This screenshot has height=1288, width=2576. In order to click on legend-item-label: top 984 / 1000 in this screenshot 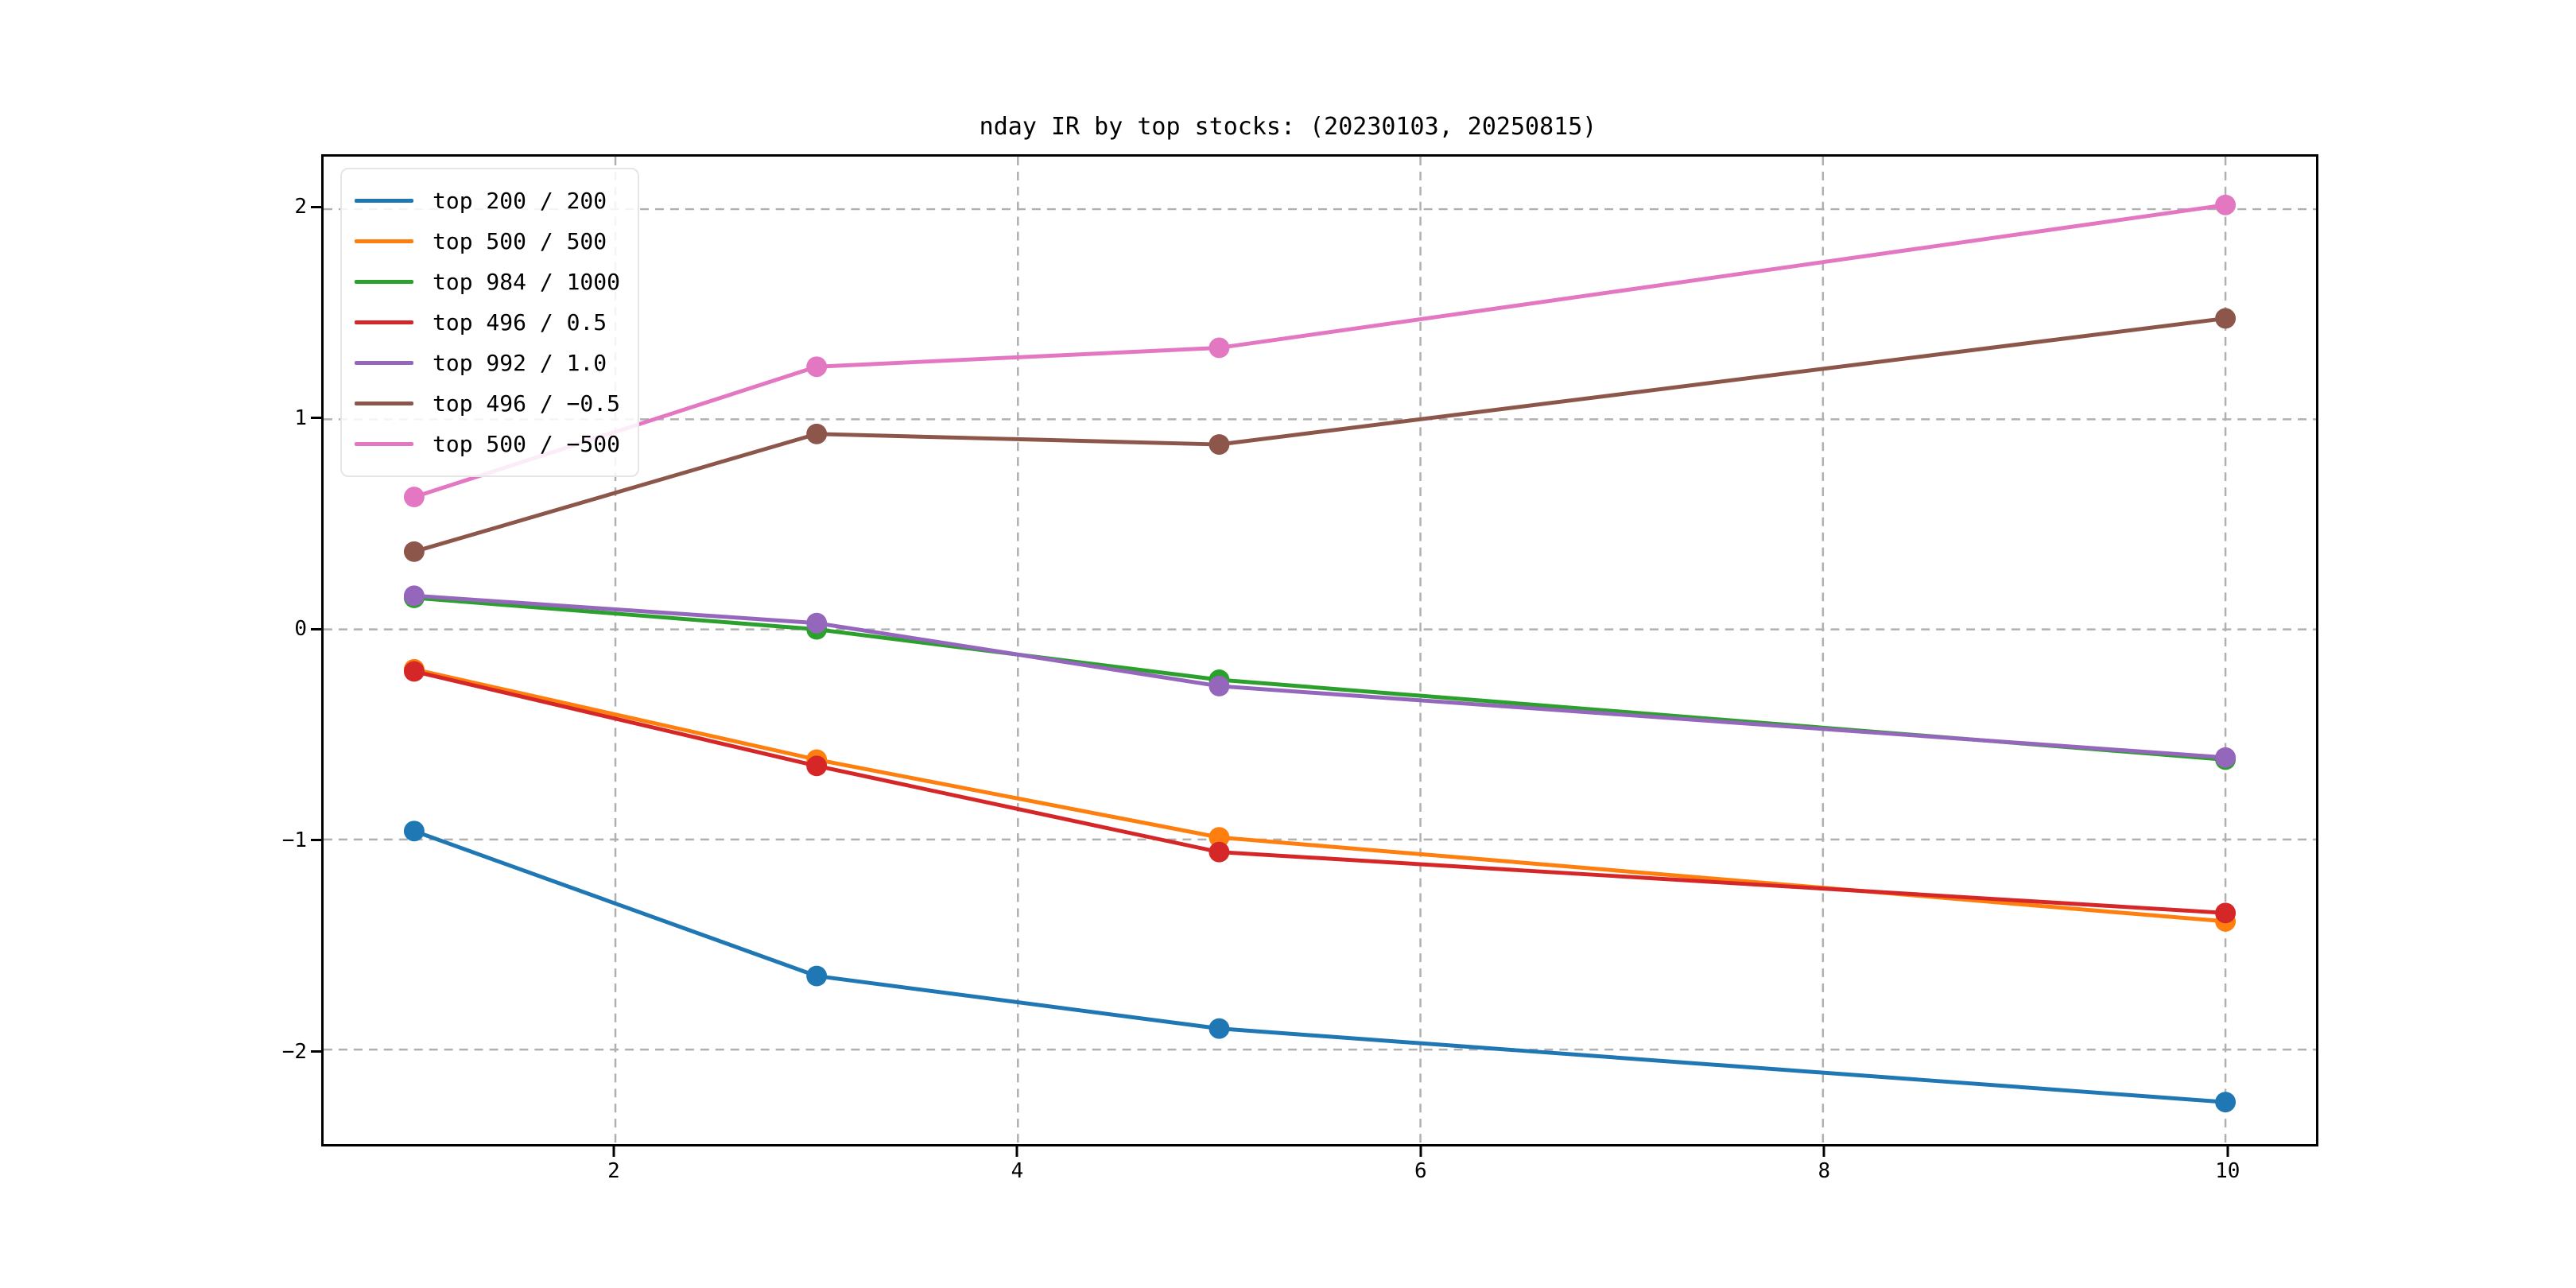, I will do `click(527, 282)`.